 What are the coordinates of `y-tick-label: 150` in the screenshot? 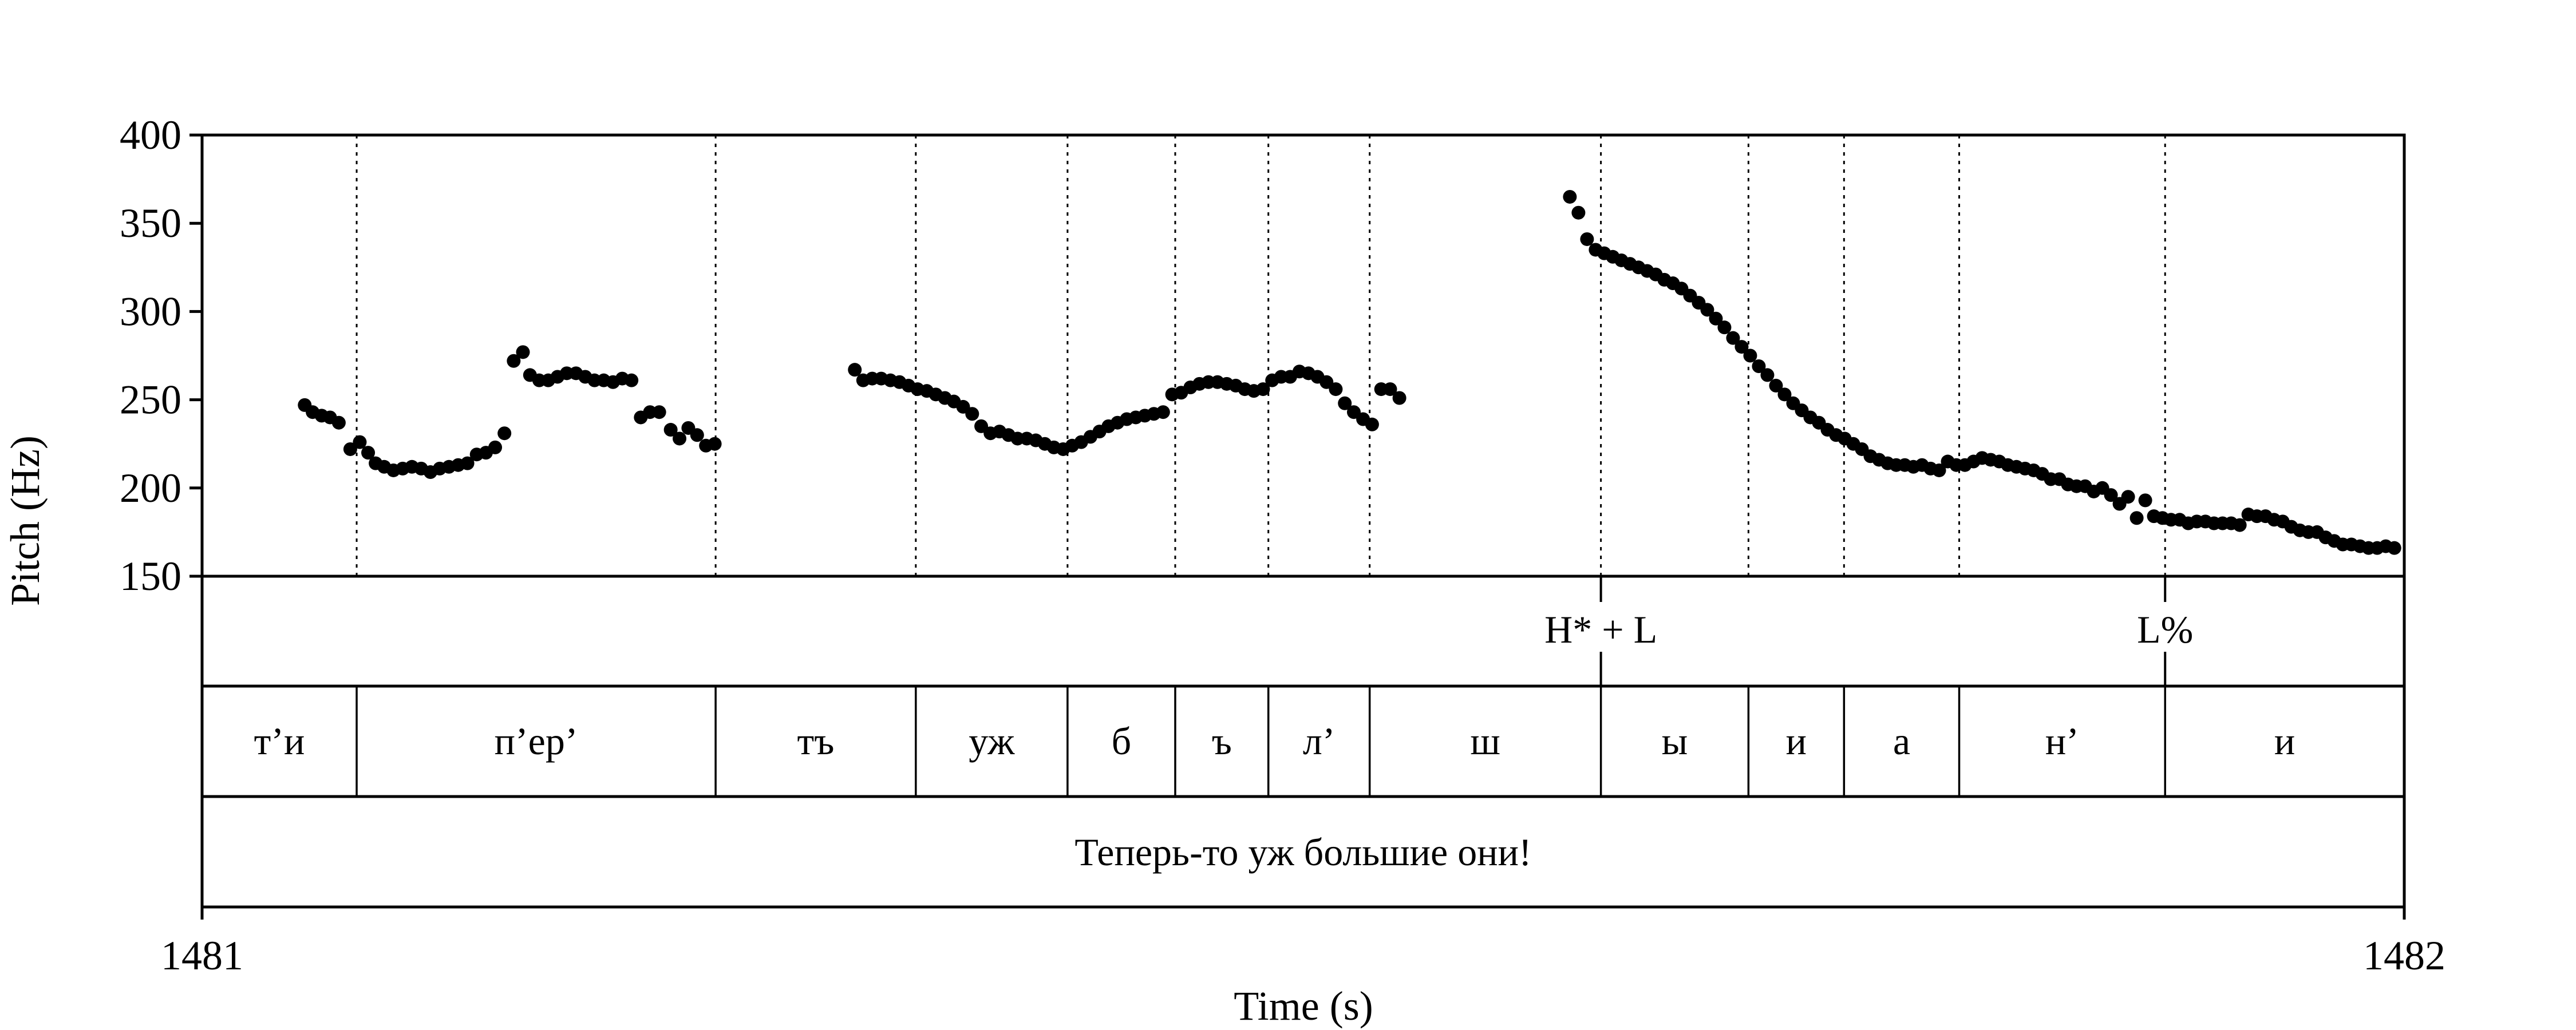 It's located at (150, 576).